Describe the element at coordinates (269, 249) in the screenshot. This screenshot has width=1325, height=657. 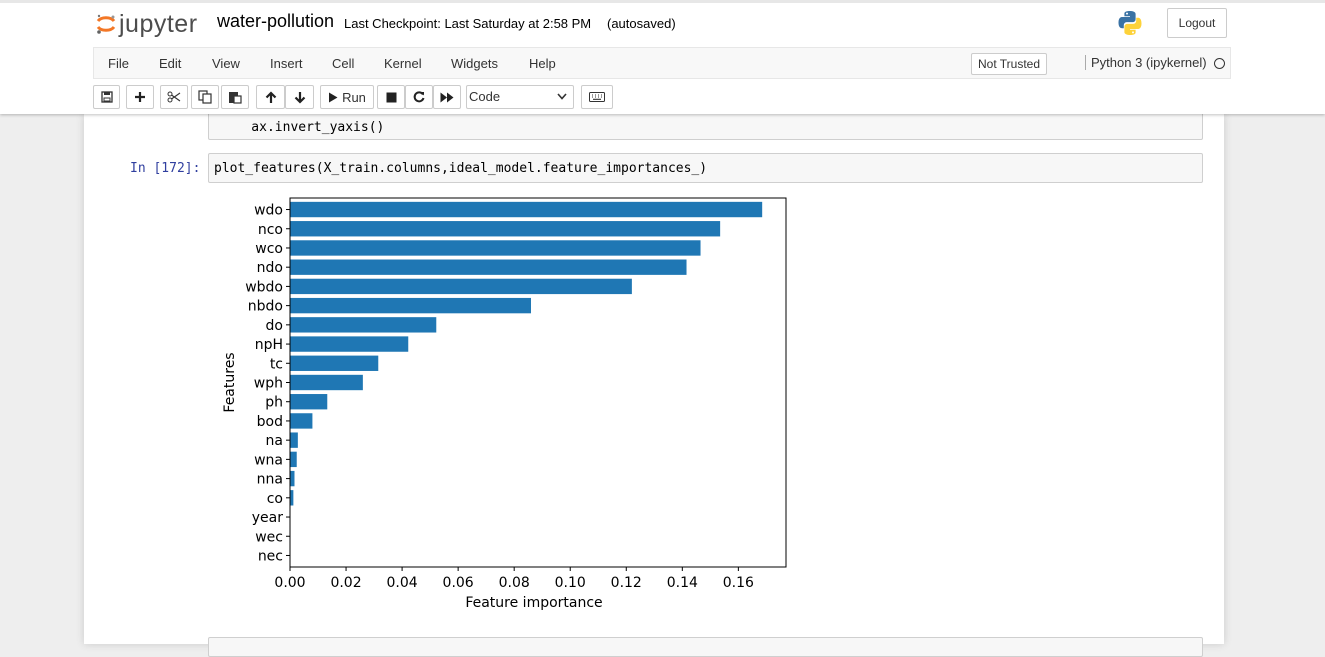
I see `y-tick-label: wco` at that location.